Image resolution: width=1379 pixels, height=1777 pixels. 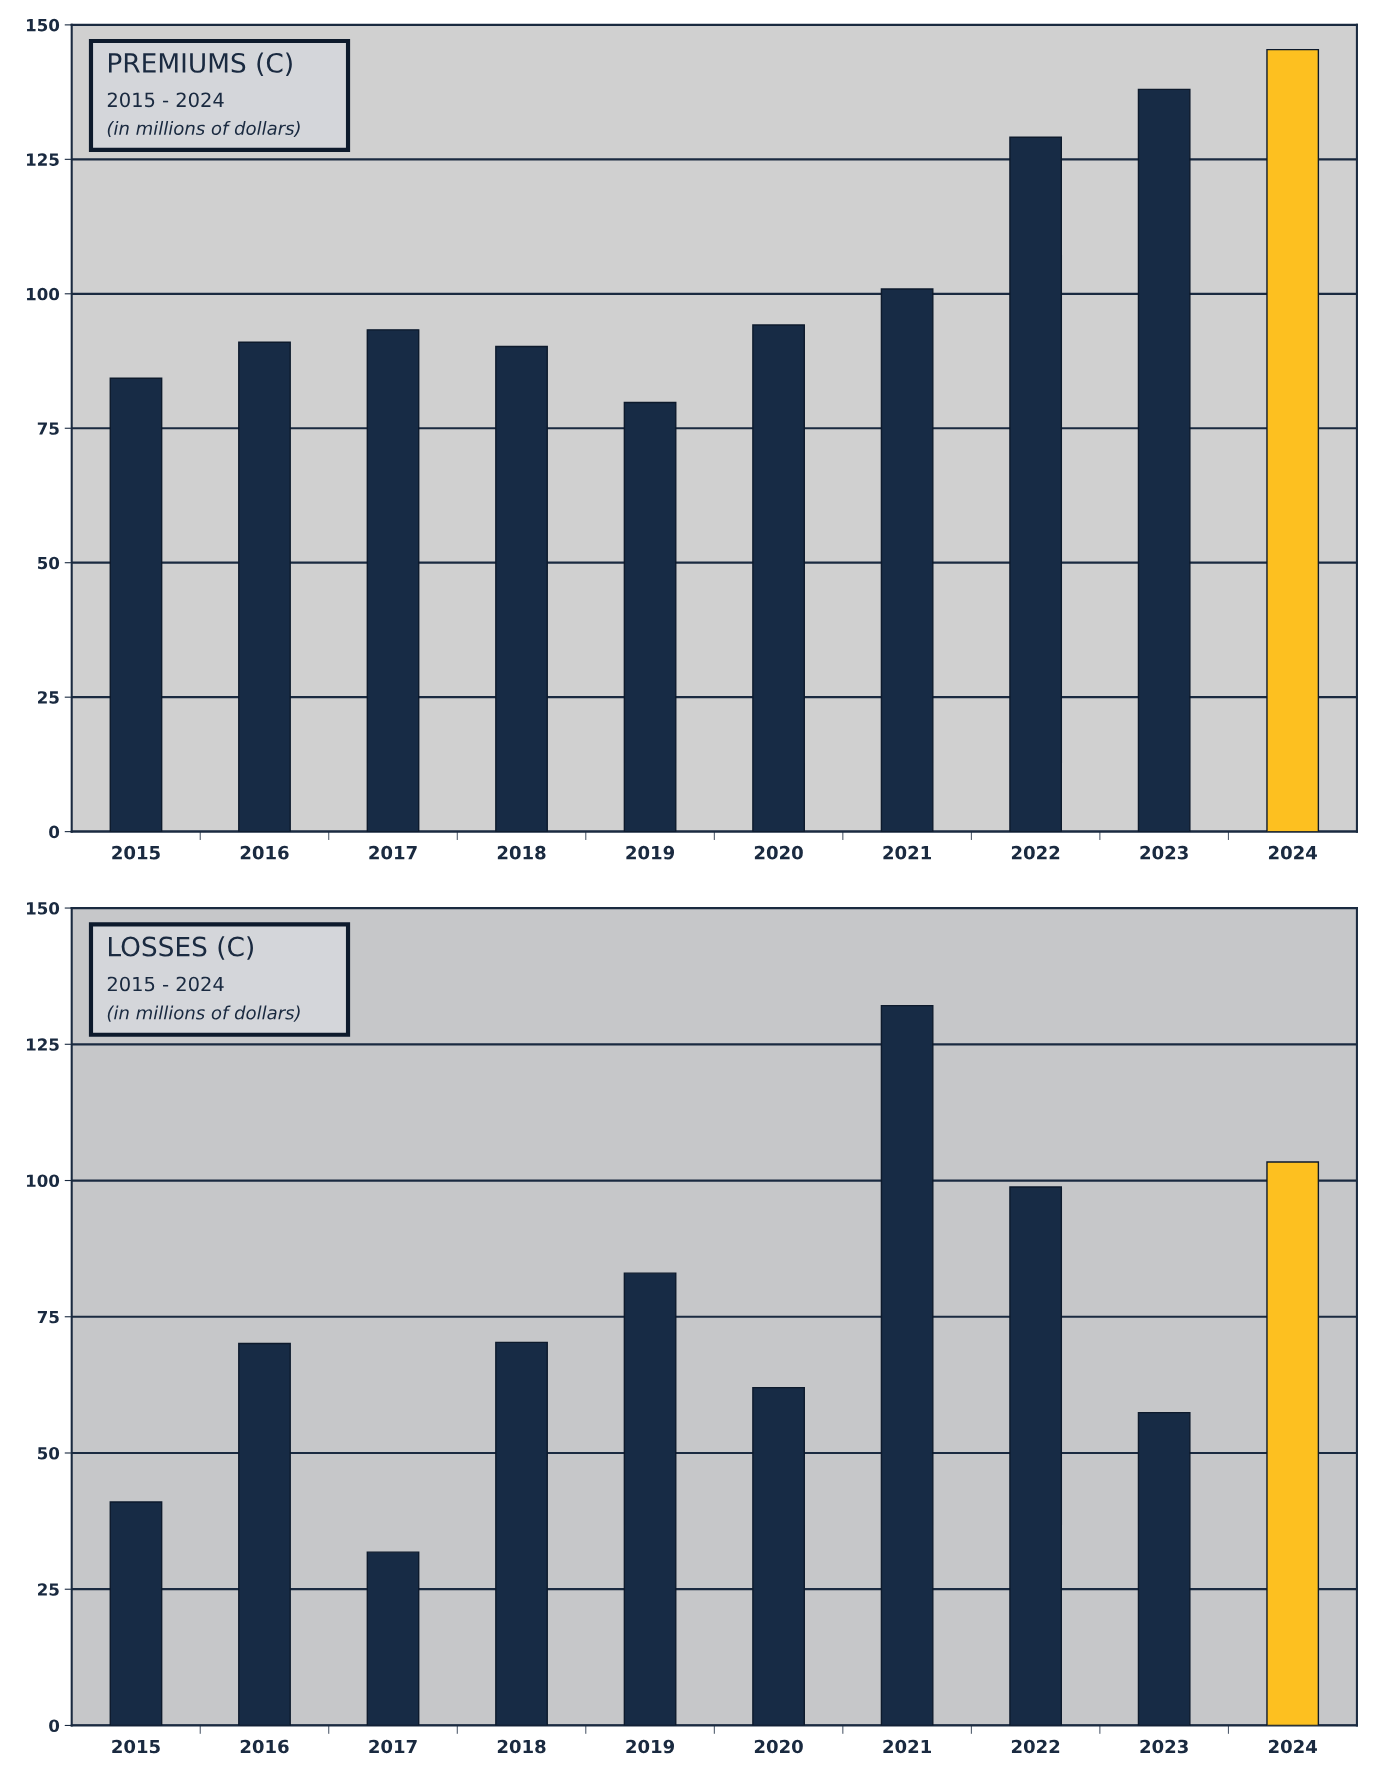 What do you see at coordinates (200, 64) in the screenshot?
I see `text: PREMIUMS (C)` at bounding box center [200, 64].